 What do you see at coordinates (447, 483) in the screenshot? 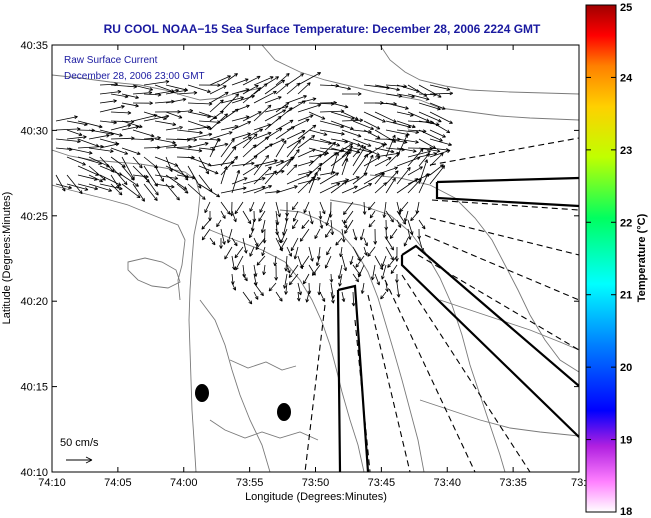
I see `x-tick-label: 73:40` at bounding box center [447, 483].